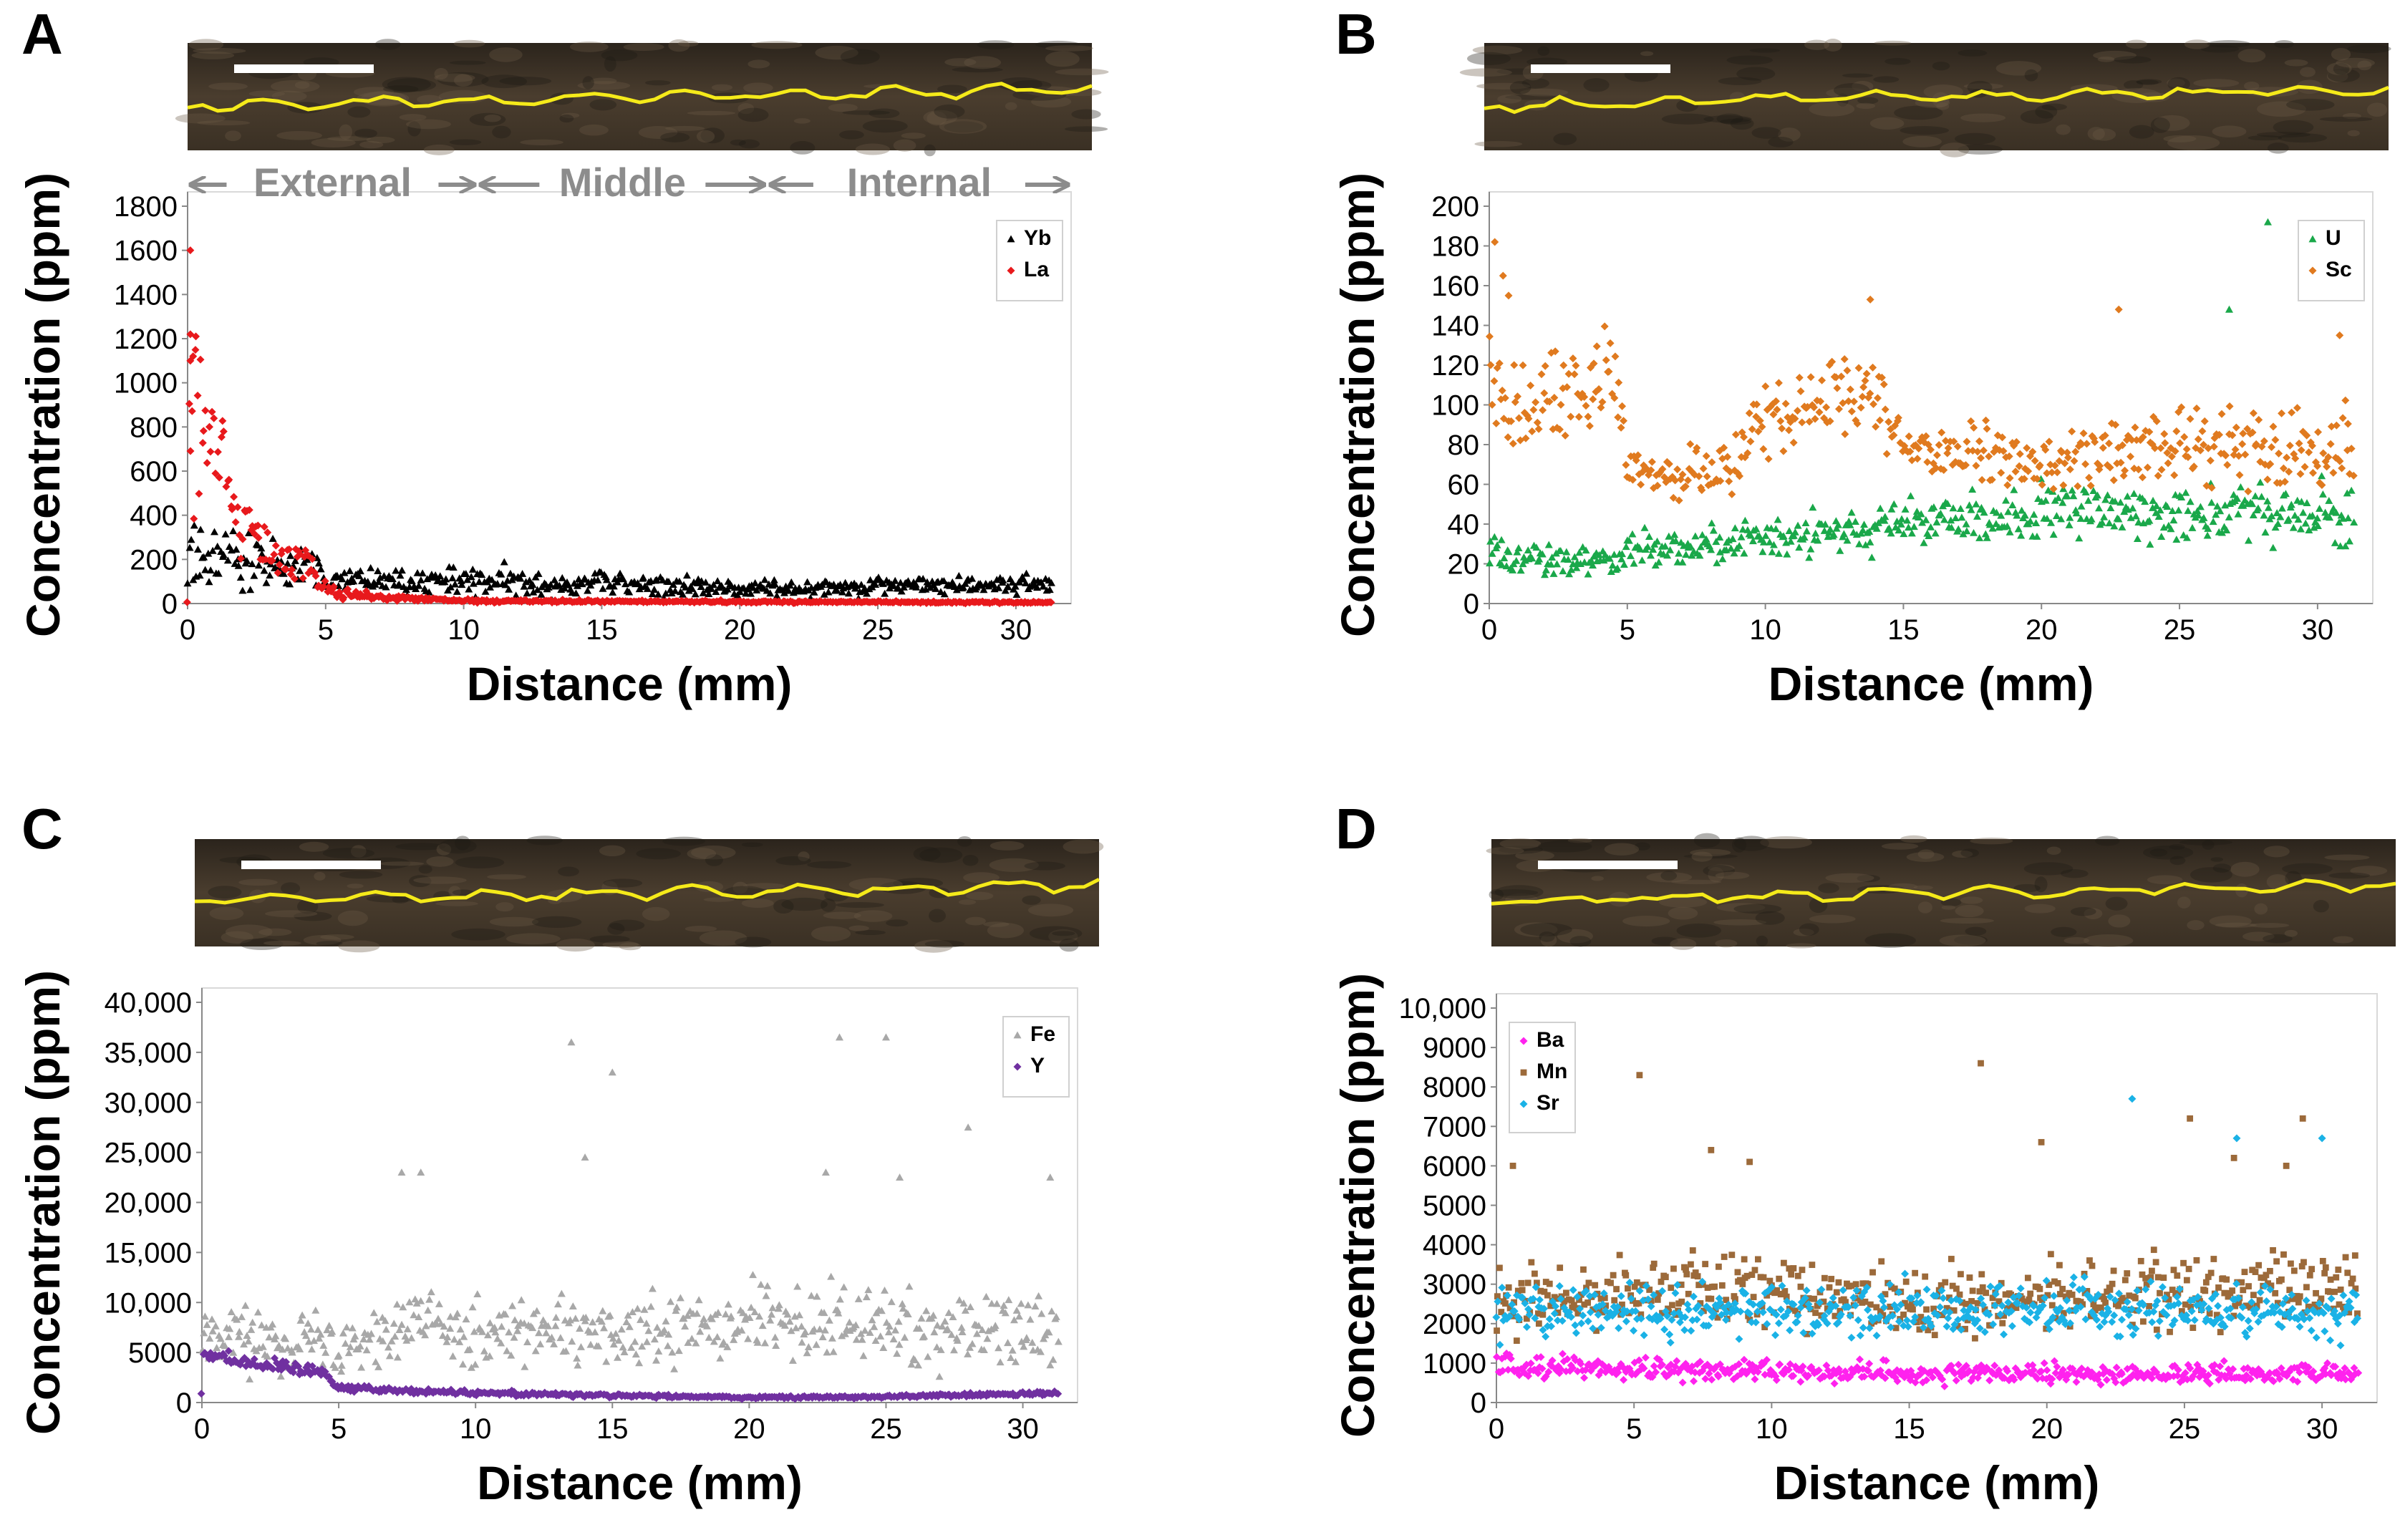 Image resolution: width=2400 pixels, height=1540 pixels. What do you see at coordinates (241, 559) in the screenshot?
I see `point-la` at bounding box center [241, 559].